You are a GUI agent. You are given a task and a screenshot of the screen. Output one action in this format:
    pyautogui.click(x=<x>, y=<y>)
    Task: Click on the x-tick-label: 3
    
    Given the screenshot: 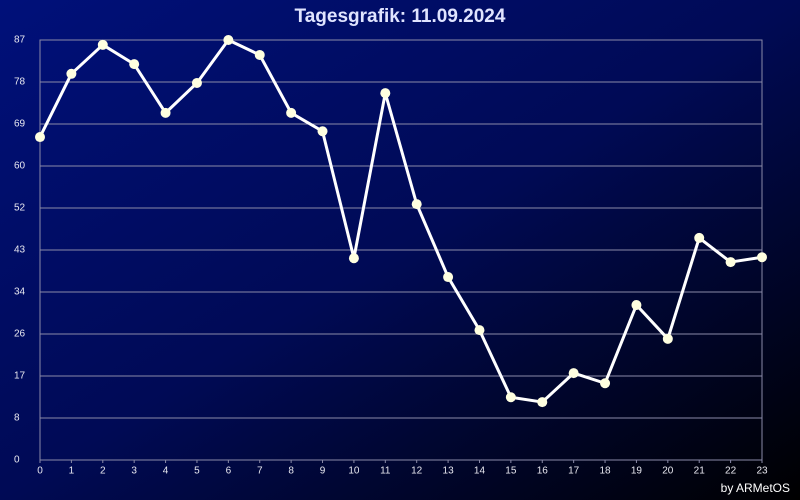 What is the action you would take?
    pyautogui.click(x=134, y=471)
    